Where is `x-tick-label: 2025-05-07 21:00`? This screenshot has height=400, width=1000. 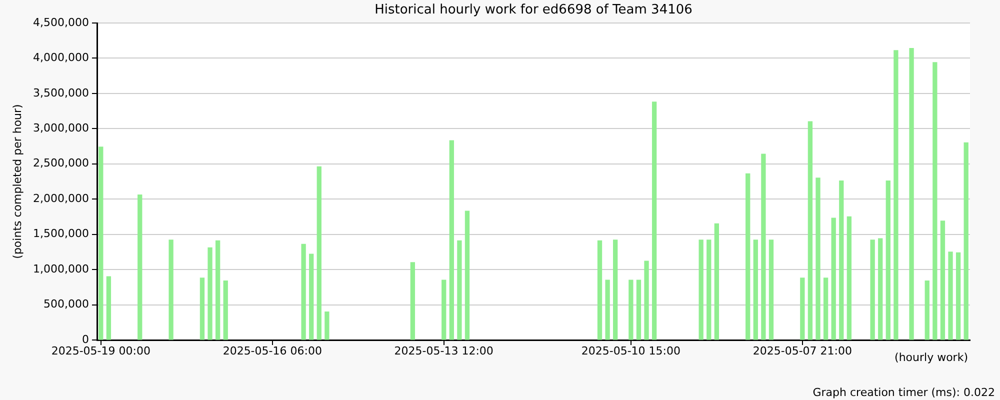 x-tick-label: 2025-05-07 21:00 is located at coordinates (802, 351).